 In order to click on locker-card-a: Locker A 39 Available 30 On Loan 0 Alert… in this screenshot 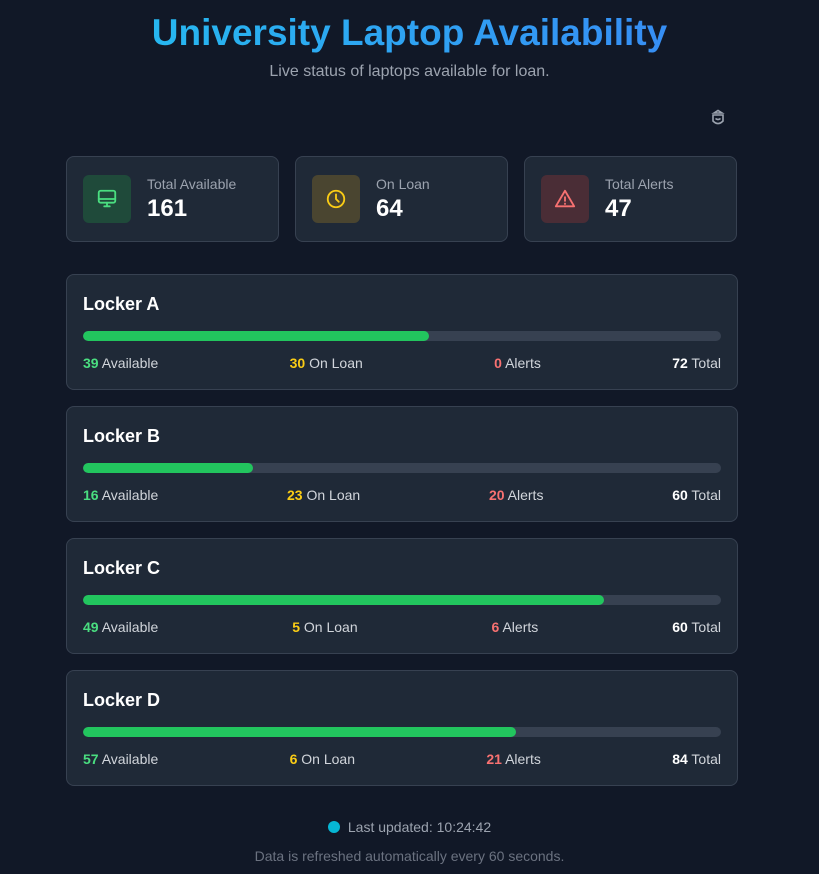, I will do `click(402, 332)`.